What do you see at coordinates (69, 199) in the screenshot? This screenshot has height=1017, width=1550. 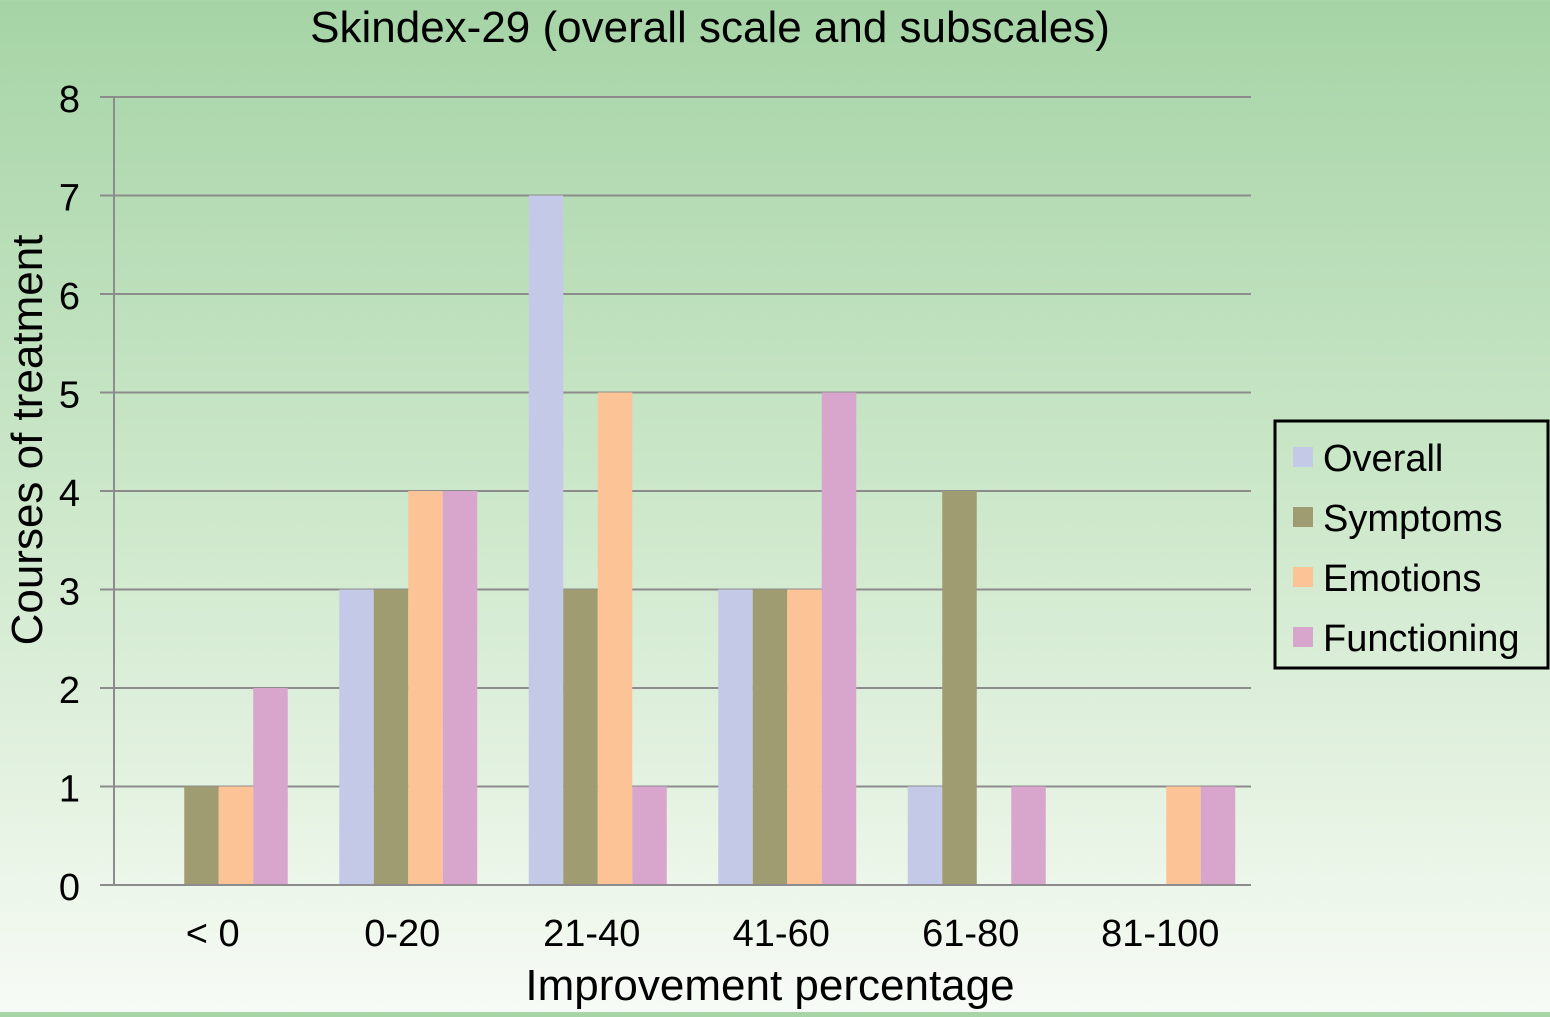 I see `y-tick-label: 7` at bounding box center [69, 199].